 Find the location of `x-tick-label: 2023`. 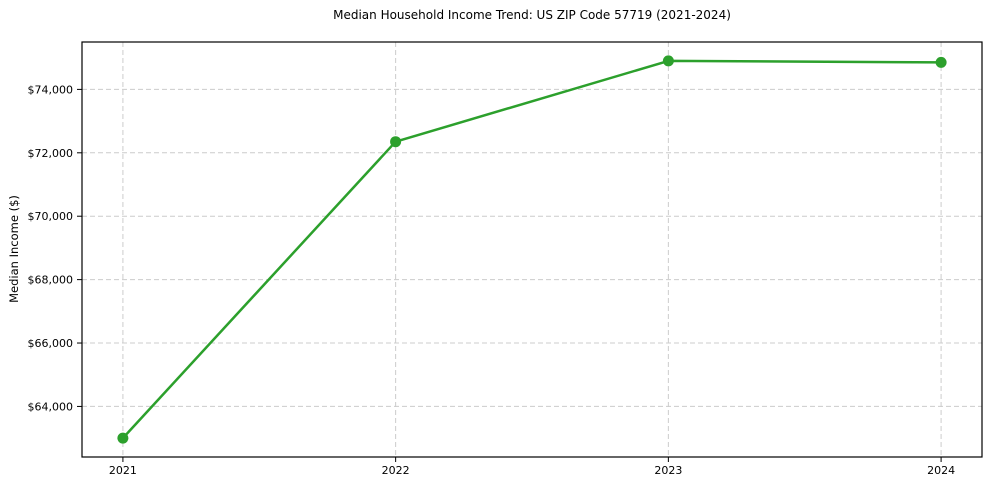

x-tick-label: 2023 is located at coordinates (668, 470).